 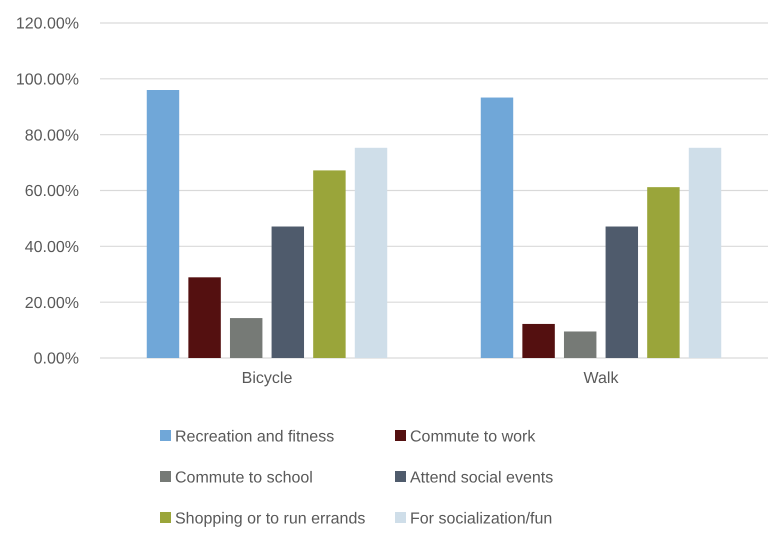 I want to click on legend-label: Commute to work, so click(x=473, y=437).